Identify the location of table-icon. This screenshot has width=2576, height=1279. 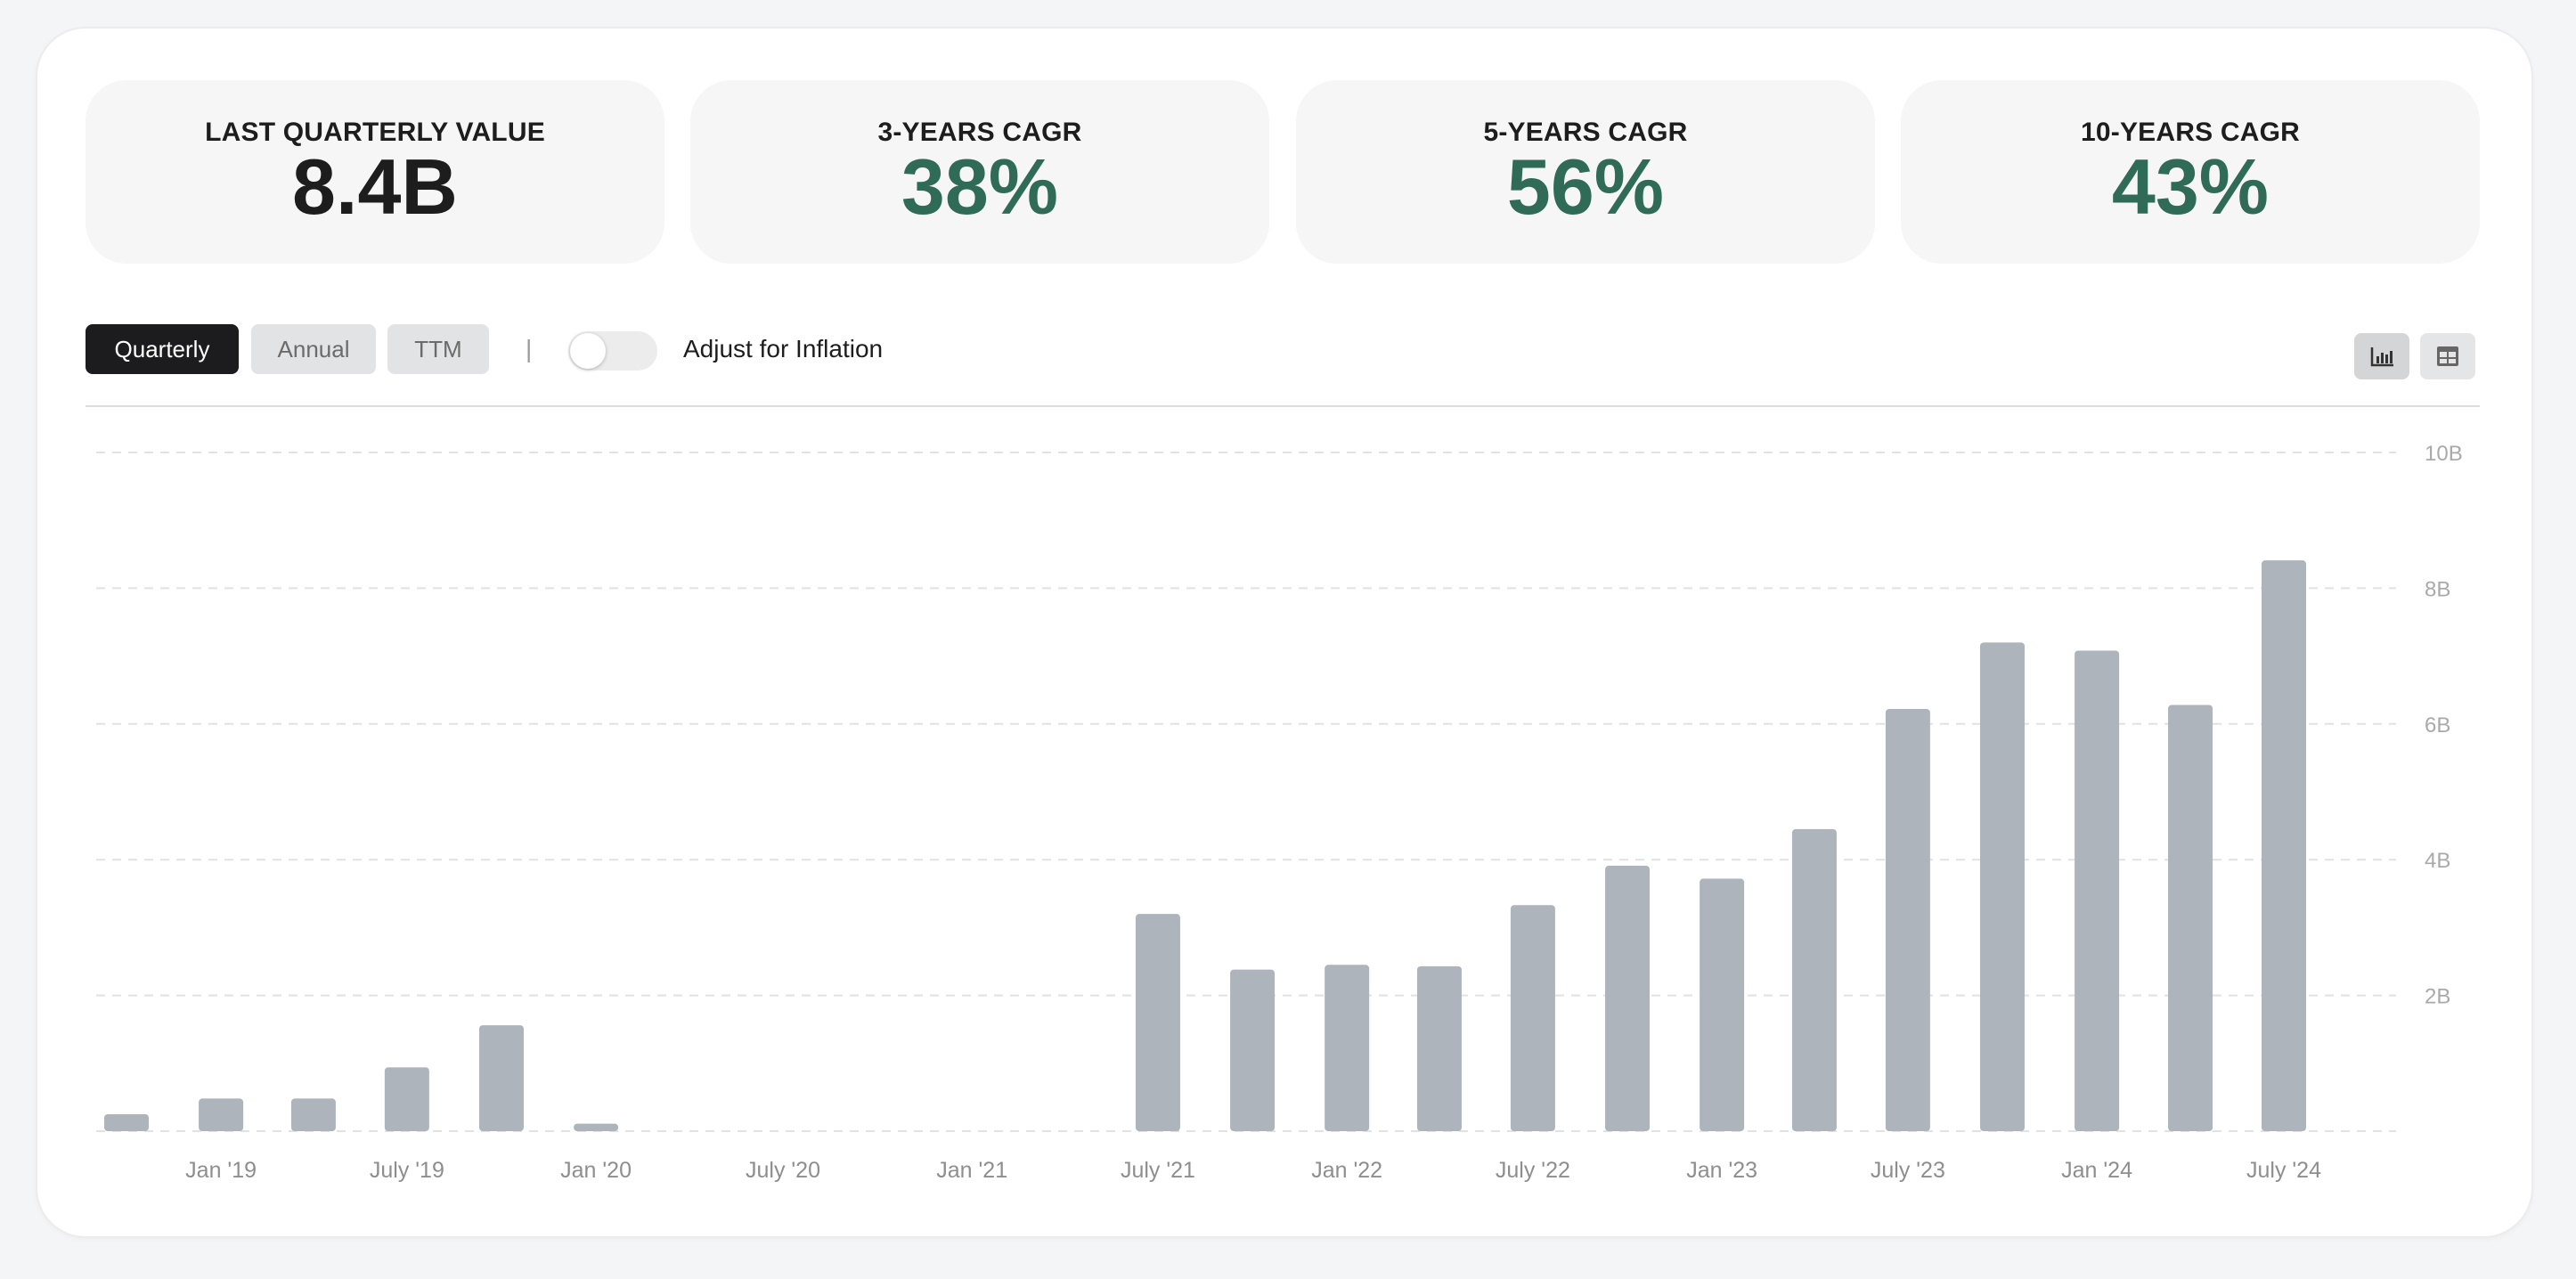
(2448, 356).